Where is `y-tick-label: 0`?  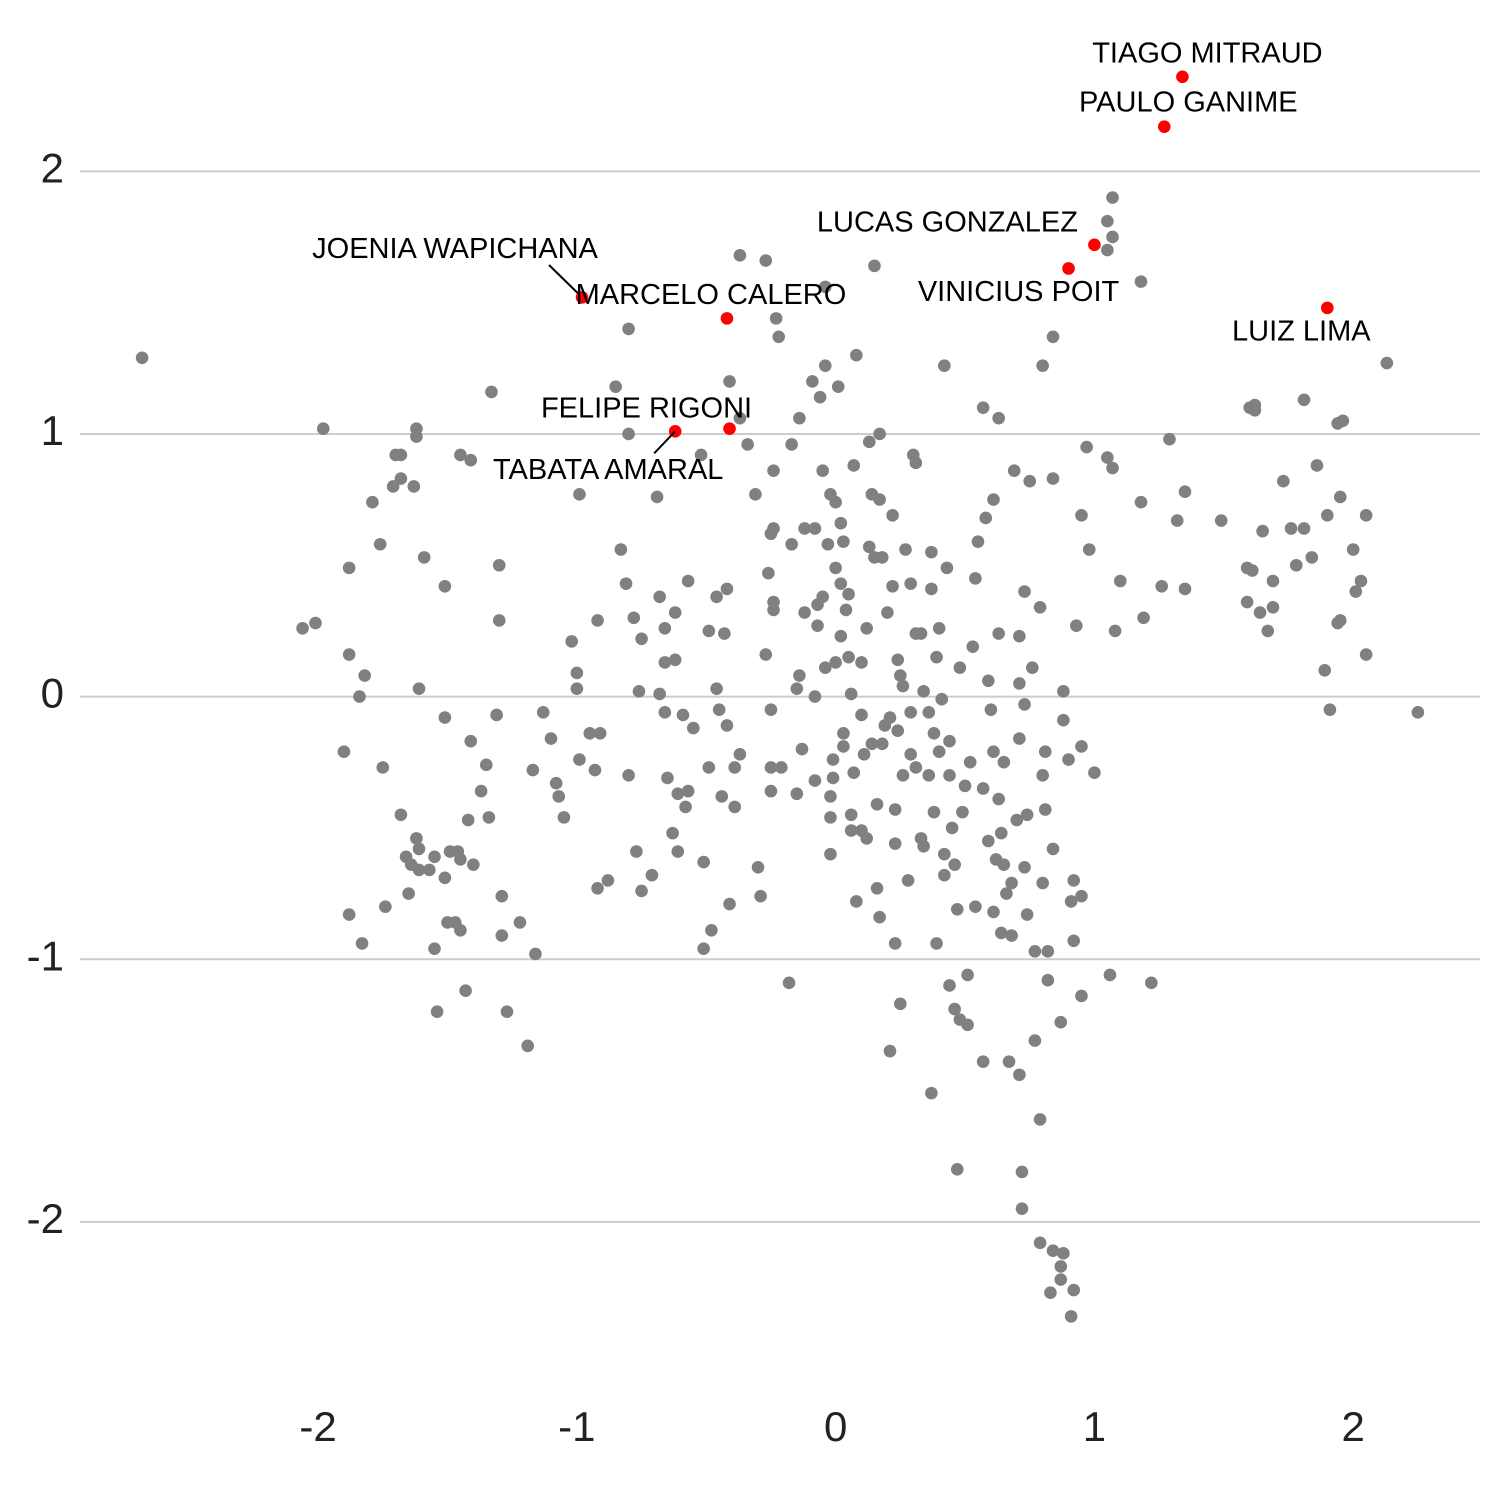
y-tick-label: 0 is located at coordinates (52, 693).